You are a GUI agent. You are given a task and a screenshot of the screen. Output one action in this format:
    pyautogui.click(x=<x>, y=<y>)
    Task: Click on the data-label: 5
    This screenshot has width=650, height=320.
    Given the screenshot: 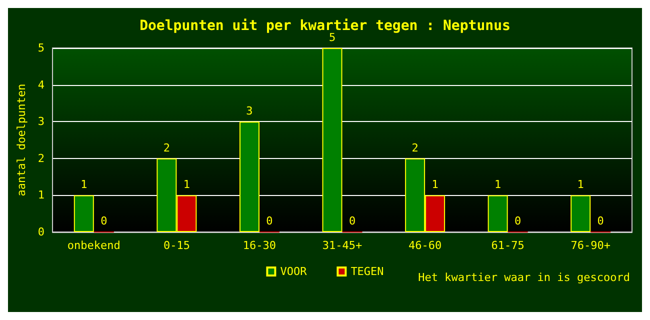 What is the action you would take?
    pyautogui.click(x=332, y=37)
    